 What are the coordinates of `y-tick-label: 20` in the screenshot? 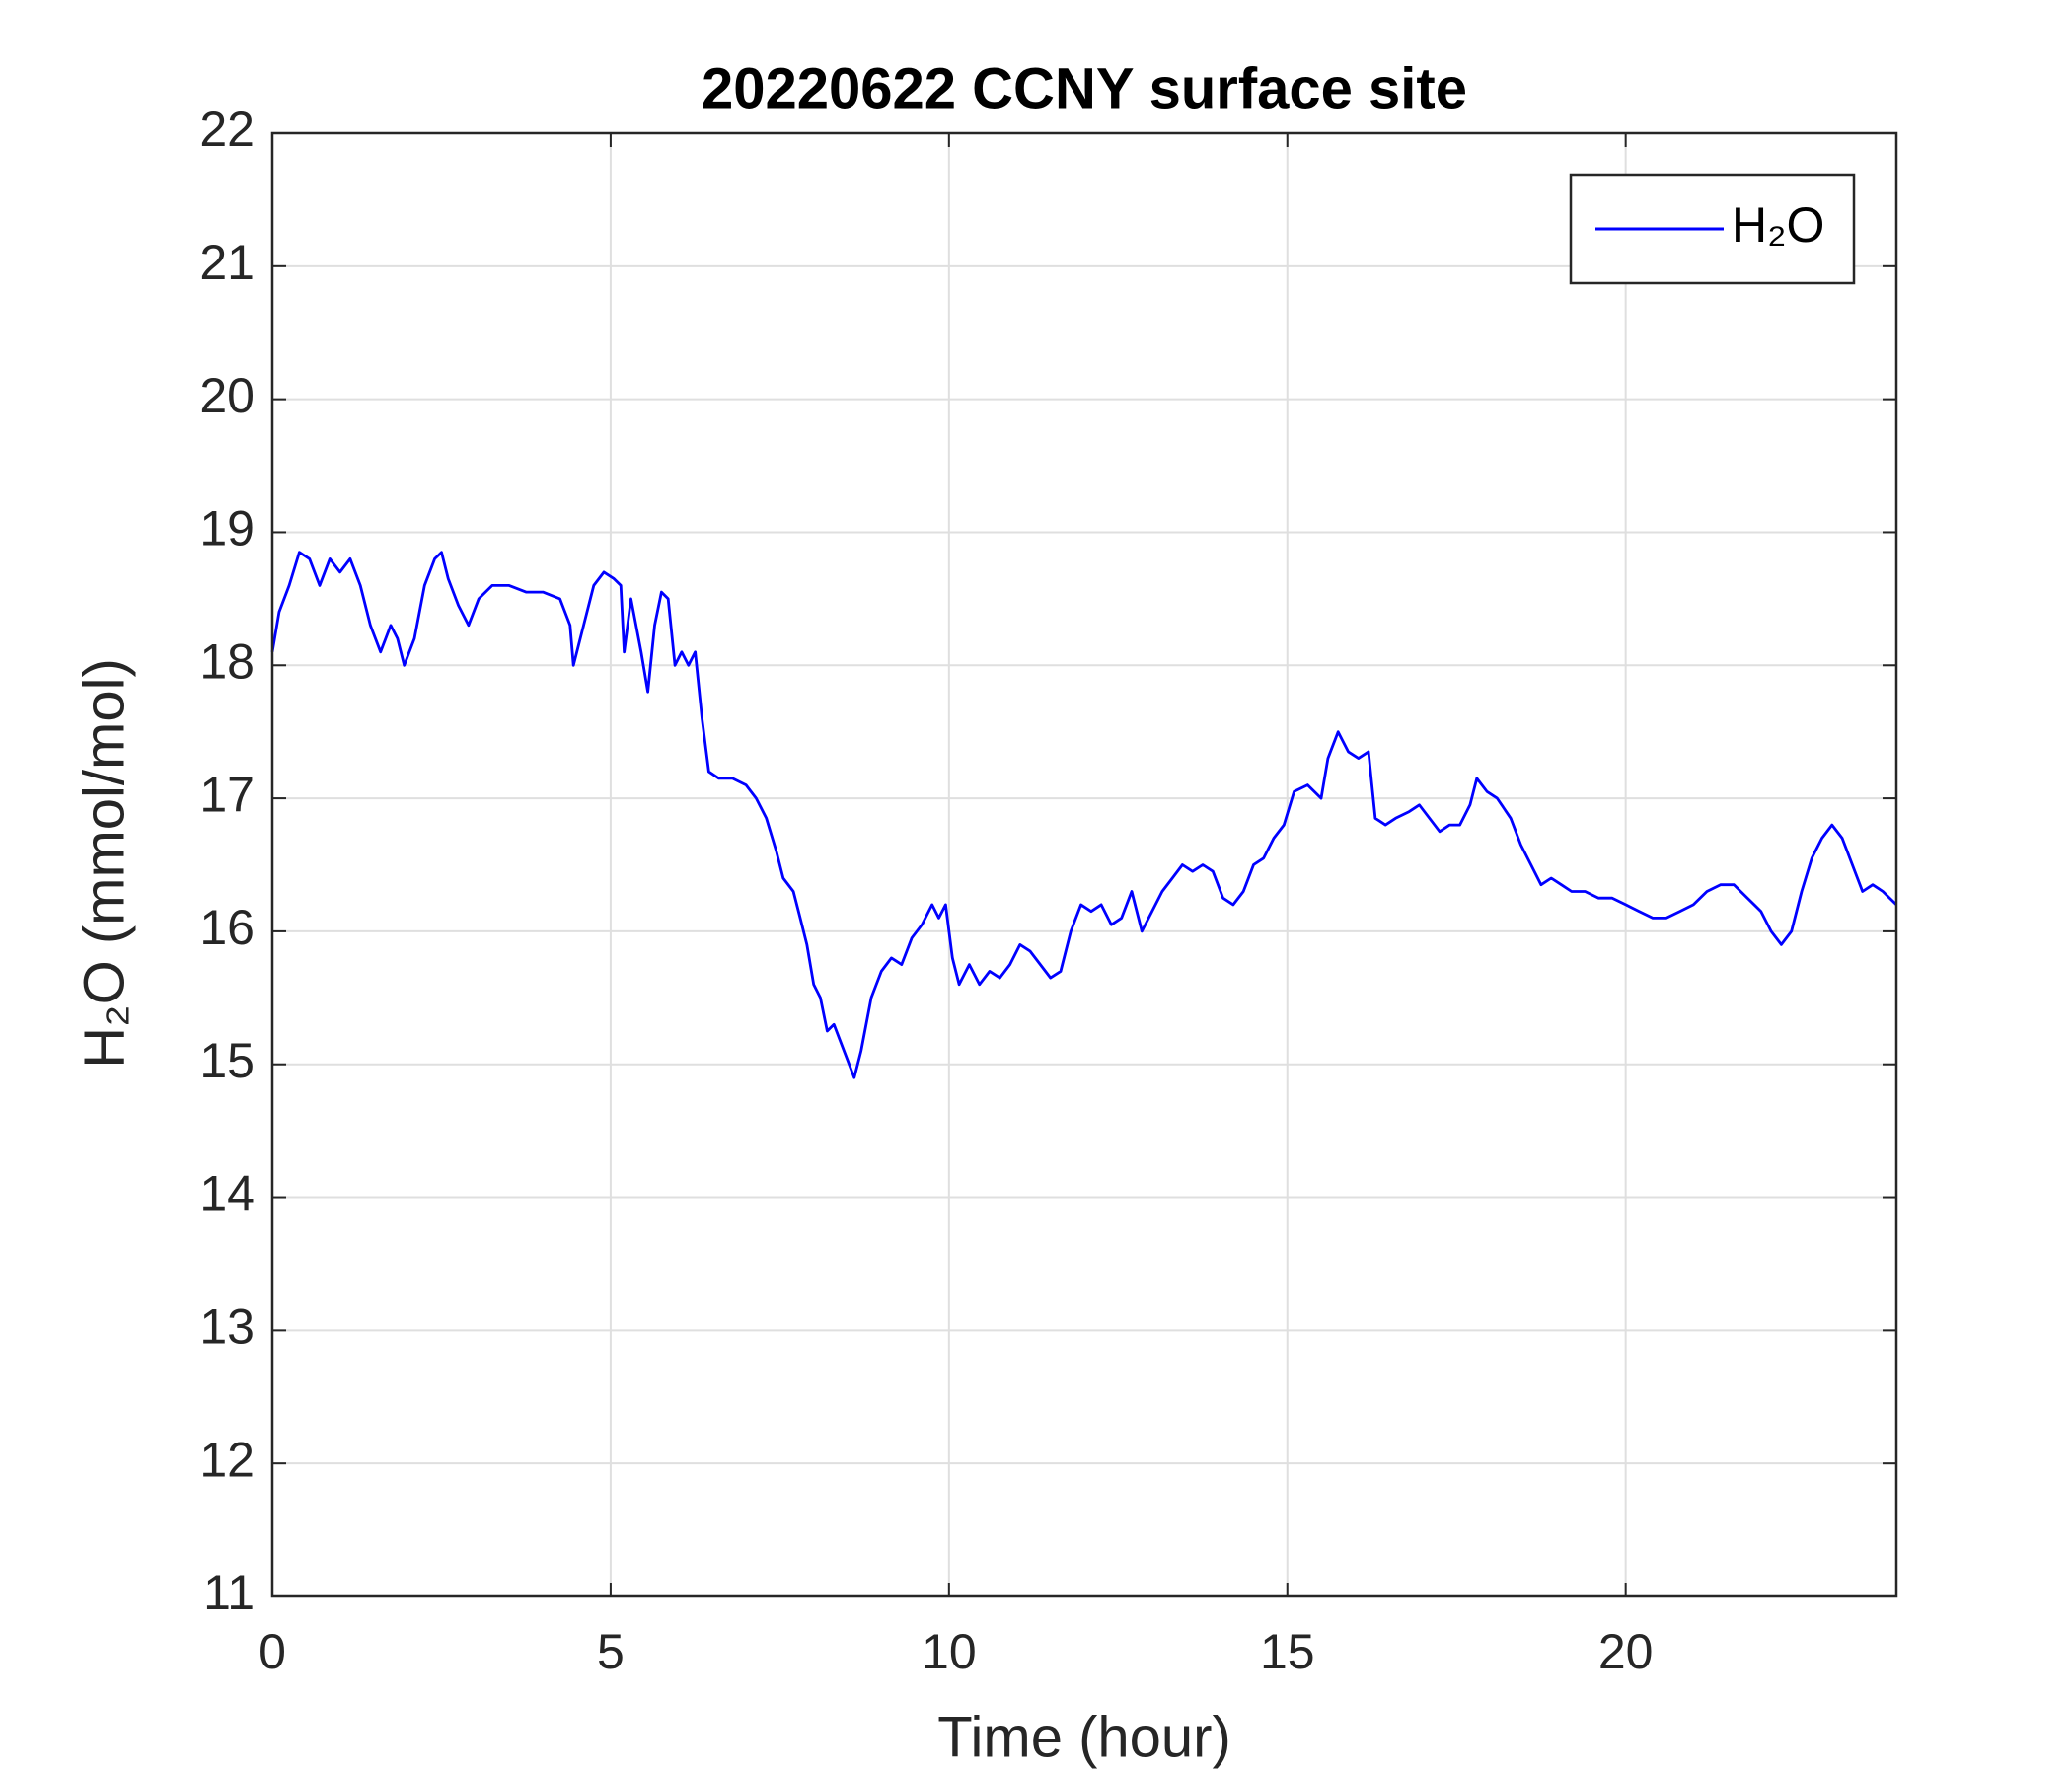 It's located at (227, 396).